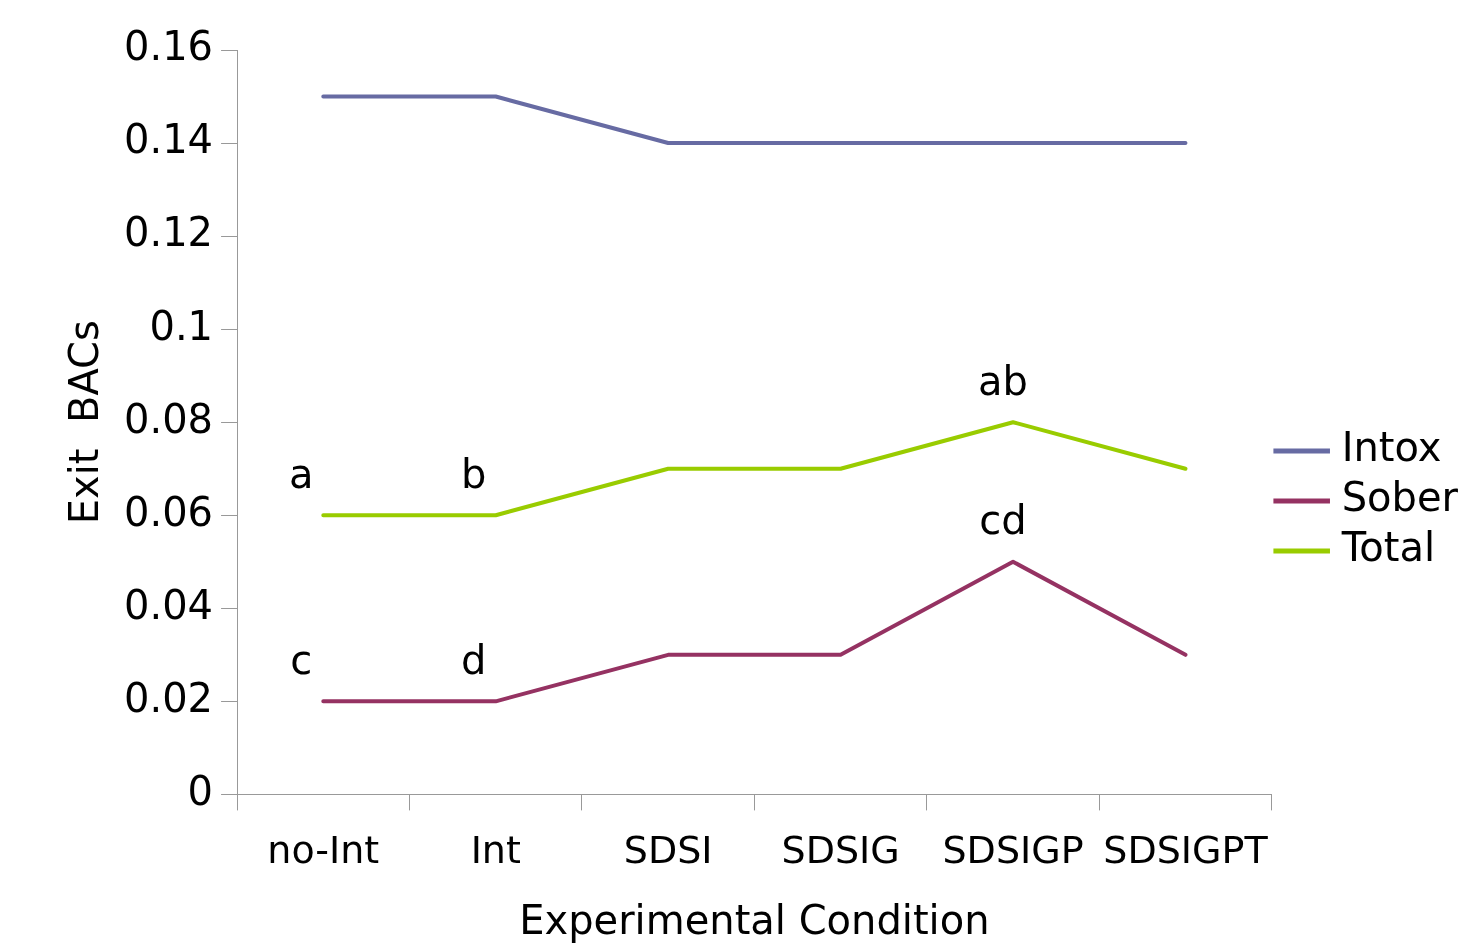  What do you see at coordinates (301, 659) in the screenshot?
I see `annotation: c` at bounding box center [301, 659].